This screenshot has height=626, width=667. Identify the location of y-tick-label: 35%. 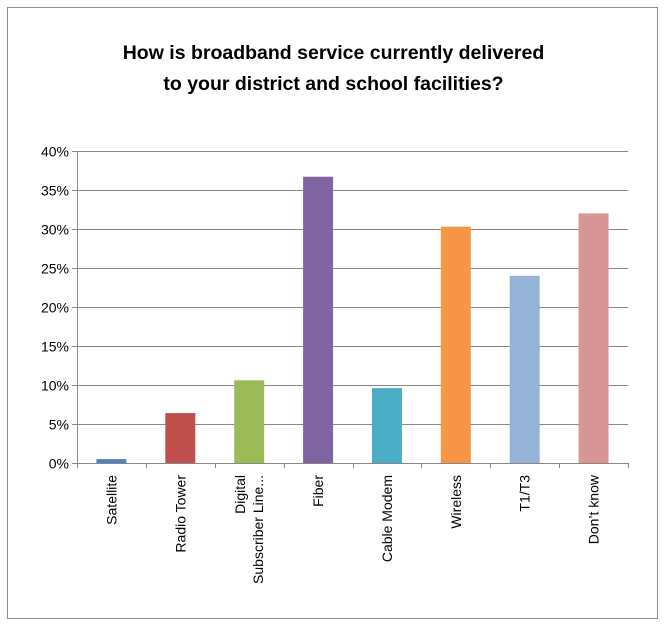
(55, 191).